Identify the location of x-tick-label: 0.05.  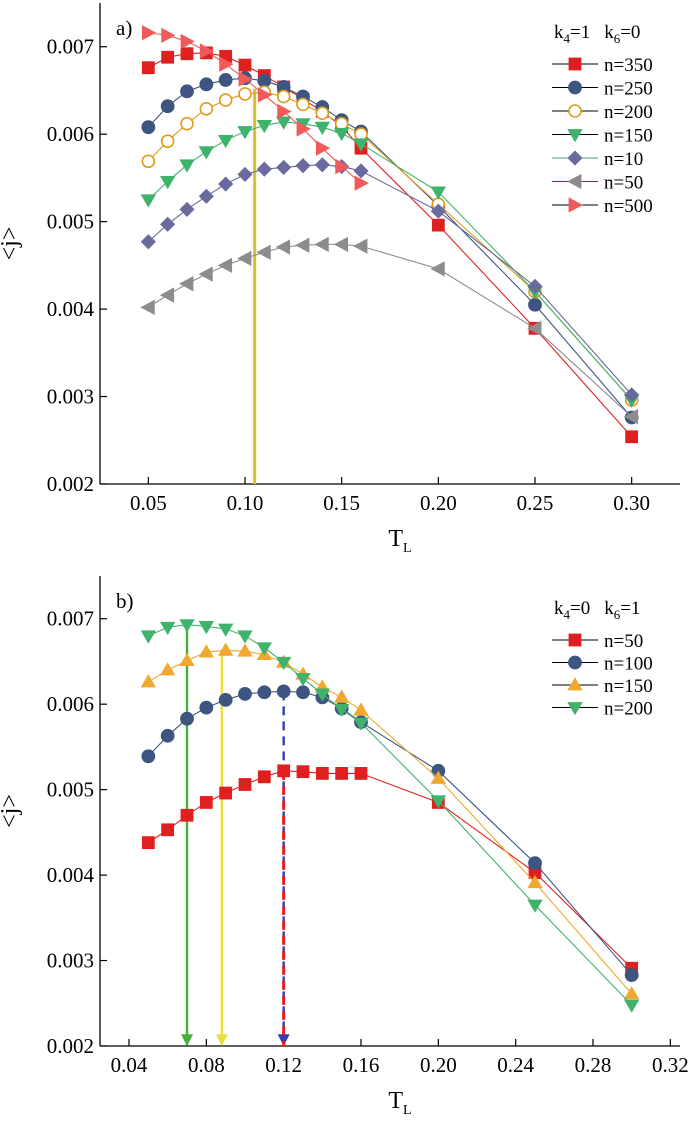
(148, 503).